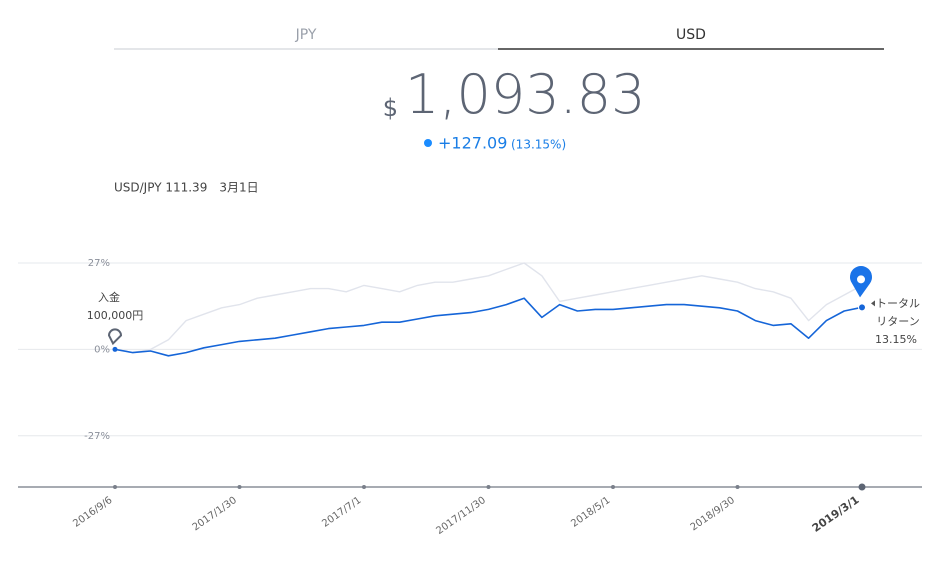 The image size is (938, 563). Describe the element at coordinates (472, 143) in the screenshot. I see `change-value: +127.09` at that location.